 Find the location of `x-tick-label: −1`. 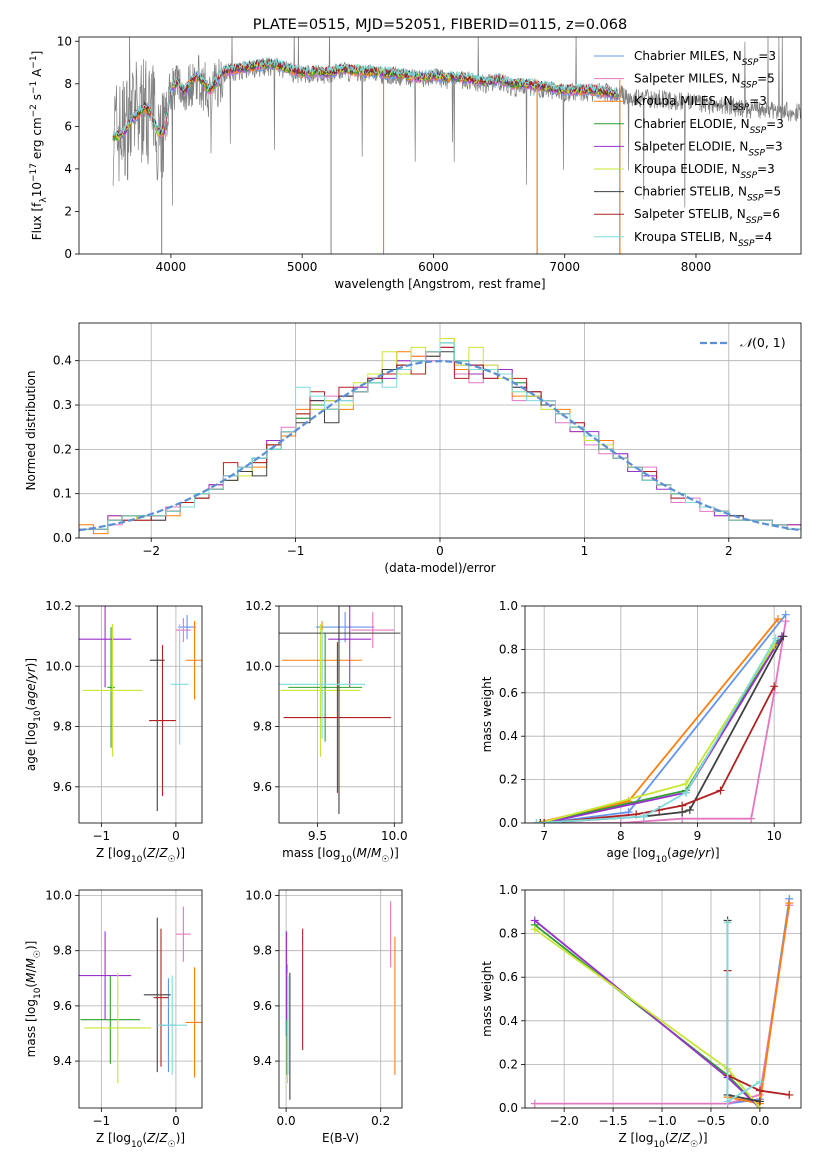

x-tick-label: −1 is located at coordinates (102, 836).